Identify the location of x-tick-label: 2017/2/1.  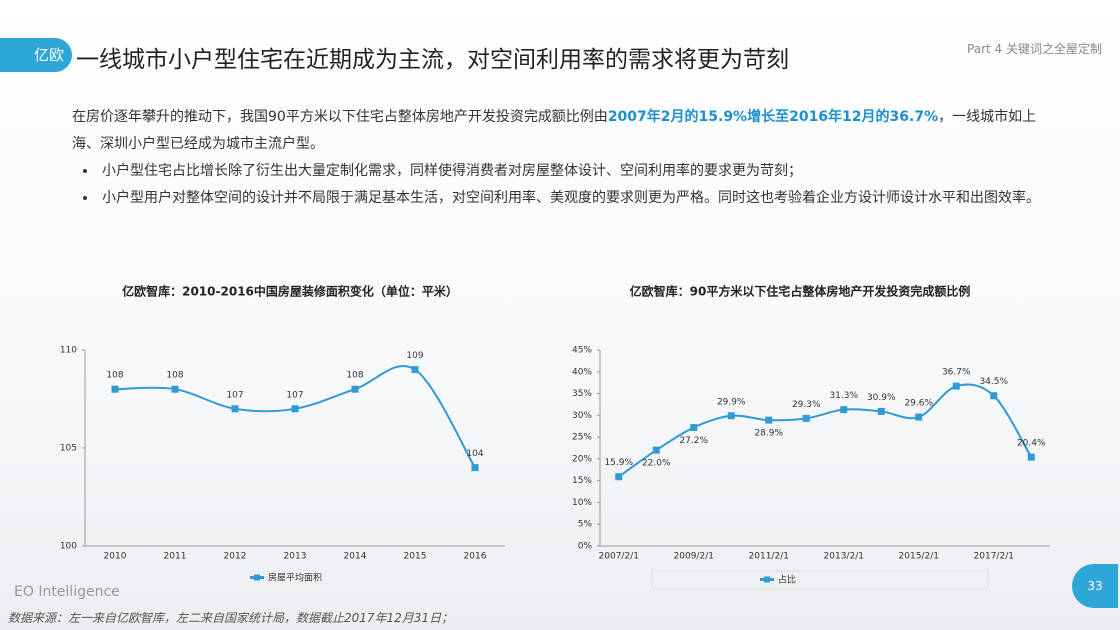
(994, 557).